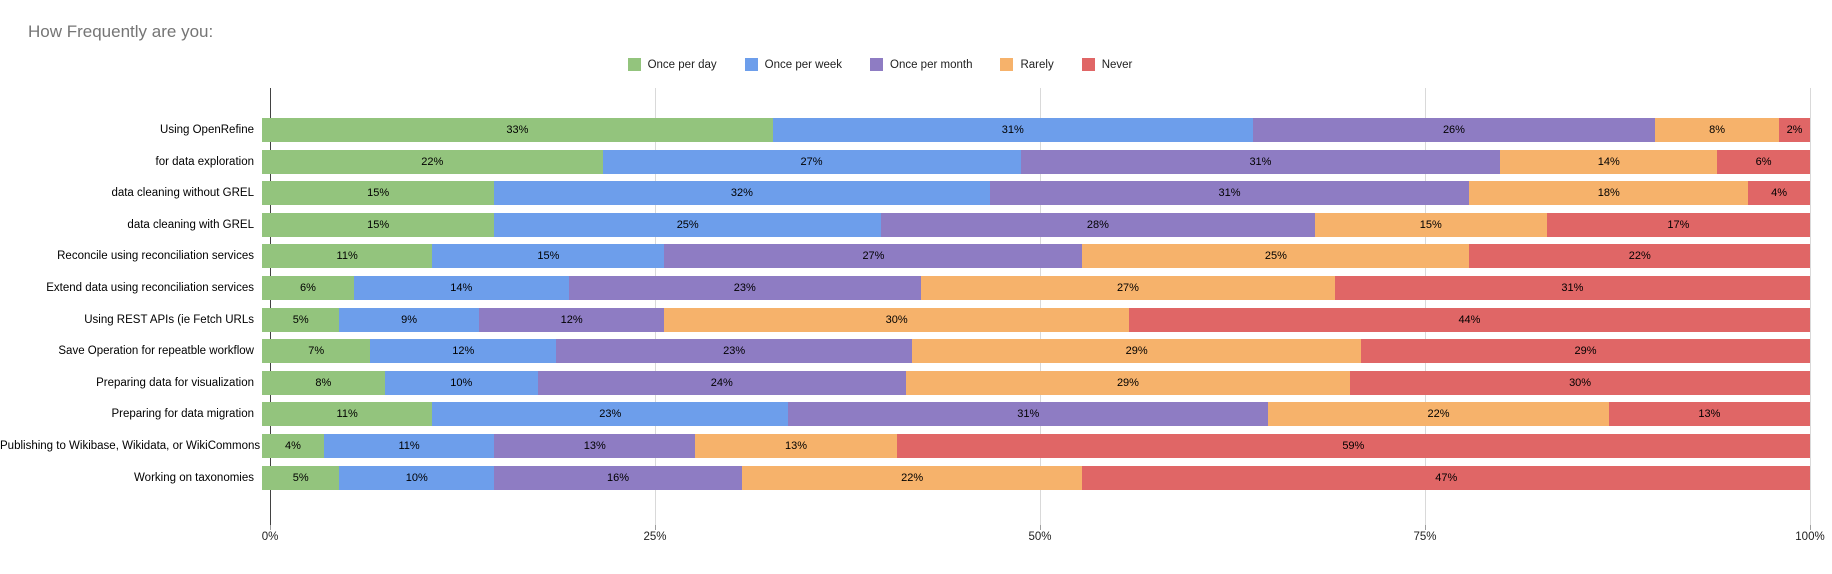 Image resolution: width=1832 pixels, height=574 pixels. What do you see at coordinates (742, 193) in the screenshot?
I see `bar-segment: 32%` at bounding box center [742, 193].